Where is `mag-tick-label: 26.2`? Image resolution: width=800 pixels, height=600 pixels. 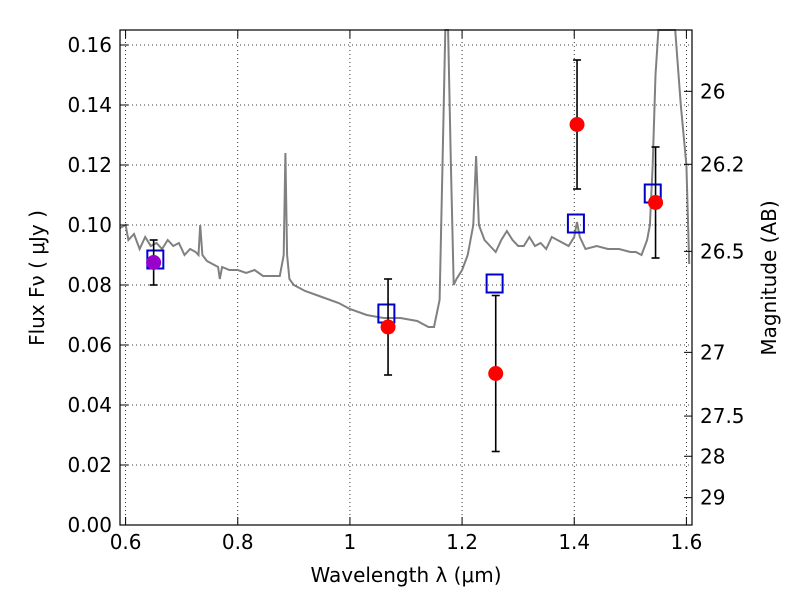
mag-tick-label: 26.2 is located at coordinates (722, 164).